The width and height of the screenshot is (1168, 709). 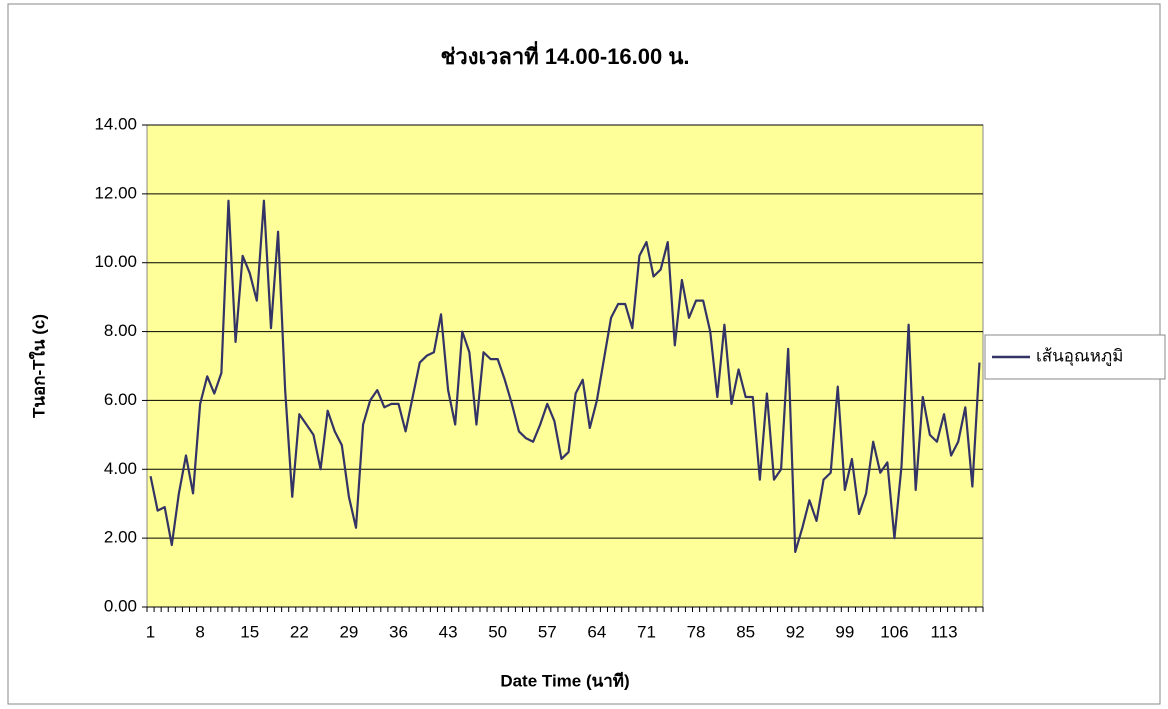 I want to click on x-tick-label: 15, so click(x=249, y=631).